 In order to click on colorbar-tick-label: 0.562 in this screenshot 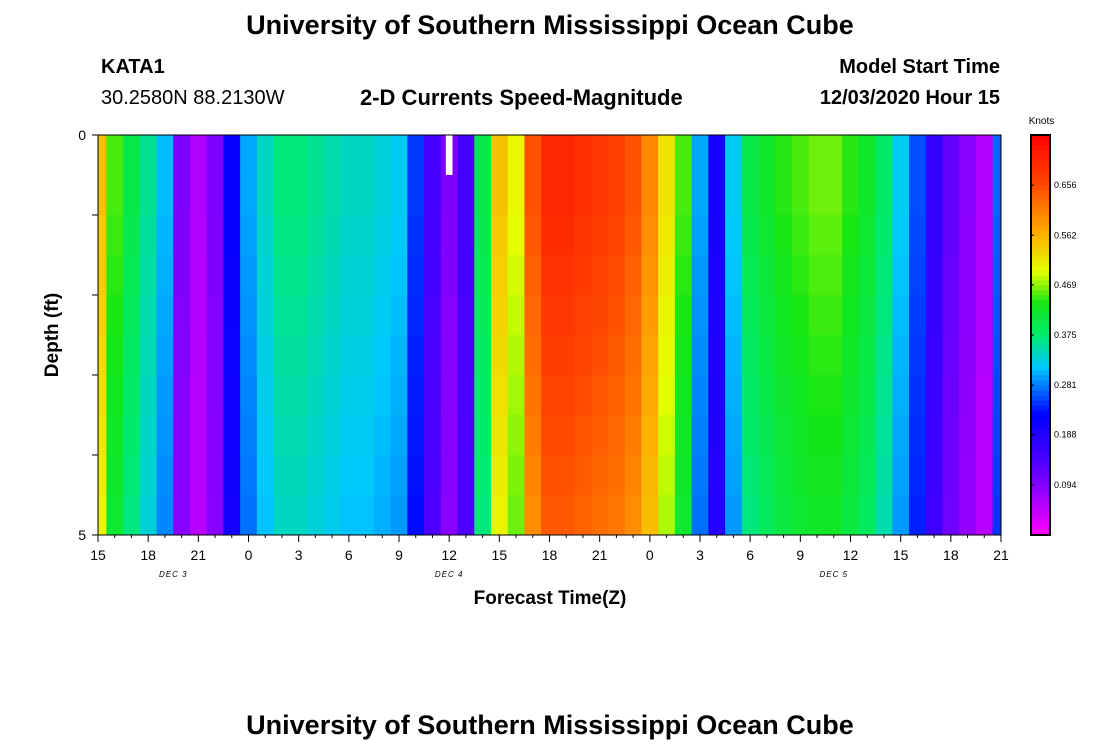, I will do `click(1065, 235)`.